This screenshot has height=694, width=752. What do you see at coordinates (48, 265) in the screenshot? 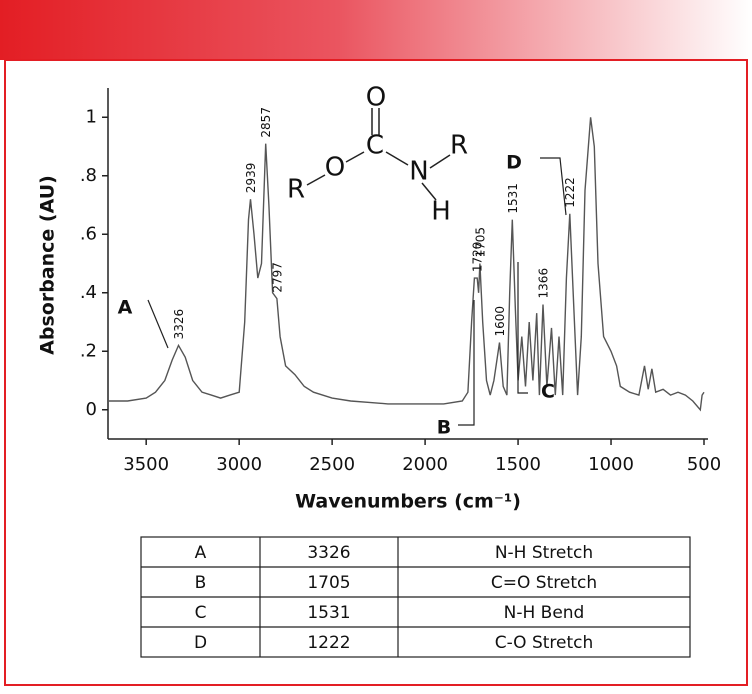
I see `y-axis-title: Absorbance (AU)` at bounding box center [48, 265].